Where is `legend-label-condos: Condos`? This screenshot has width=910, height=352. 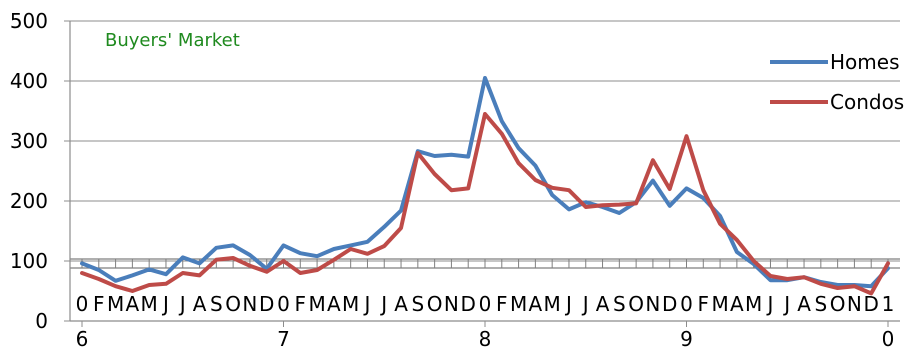 legend-label-condos: Condos is located at coordinates (867, 102).